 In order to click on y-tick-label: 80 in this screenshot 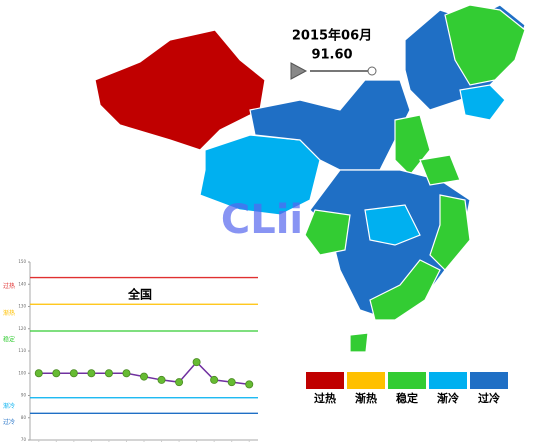, I will do `click(24, 417)`.